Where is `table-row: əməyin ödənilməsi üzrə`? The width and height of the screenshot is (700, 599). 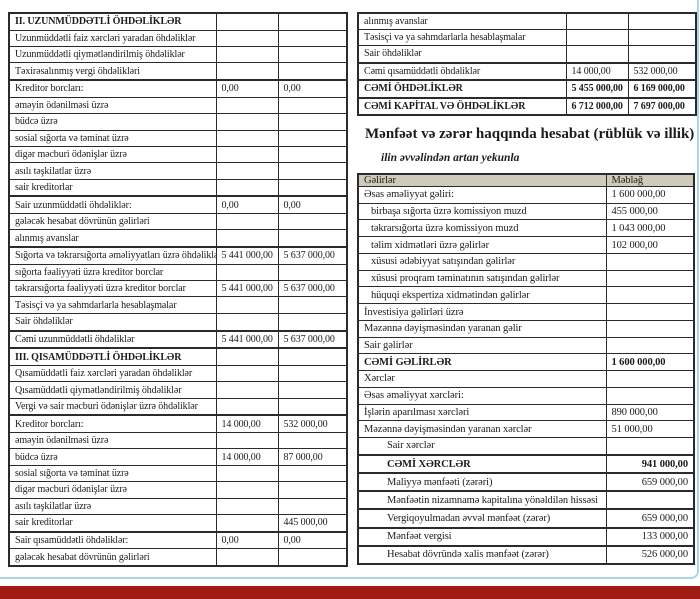 table-row: əməyin ödənilməsi üzrə is located at coordinates (178, 105).